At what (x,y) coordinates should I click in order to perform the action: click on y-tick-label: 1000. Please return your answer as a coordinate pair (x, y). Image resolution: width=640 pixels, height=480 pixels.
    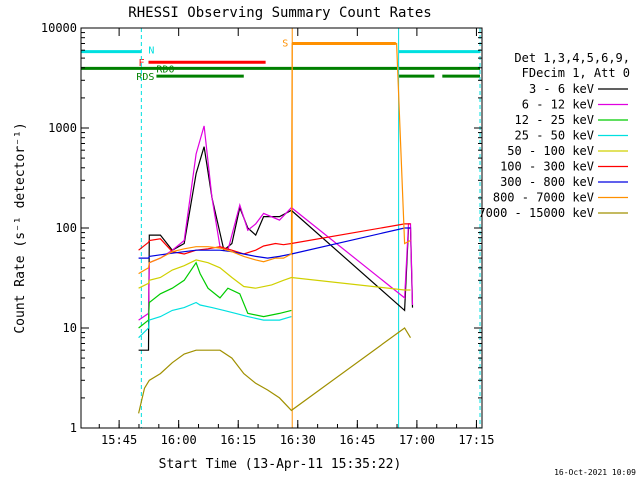
    Looking at the image, I should click on (62, 128).